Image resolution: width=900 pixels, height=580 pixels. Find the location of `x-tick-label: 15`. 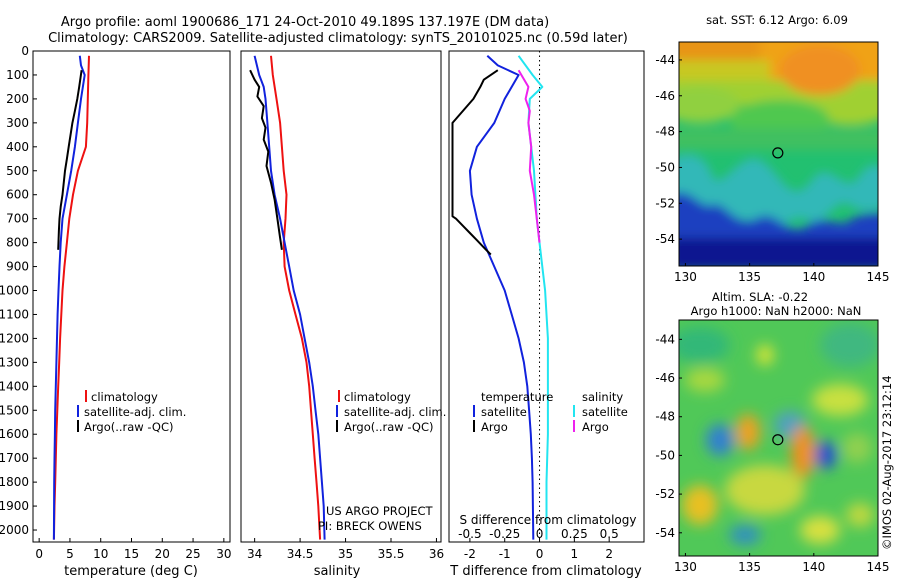

x-tick-label: 15 is located at coordinates (131, 554).